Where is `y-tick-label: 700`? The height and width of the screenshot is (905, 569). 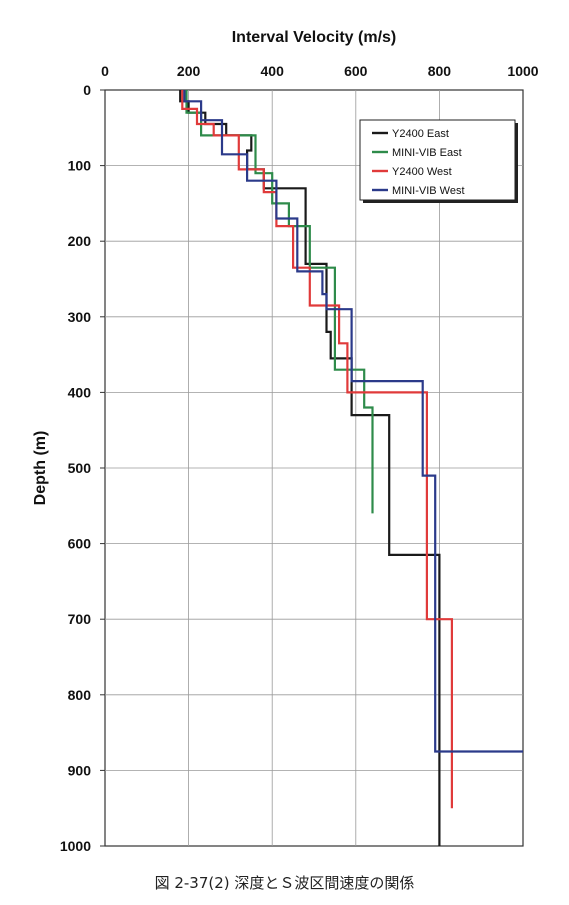 y-tick-label: 700 is located at coordinates (80, 619).